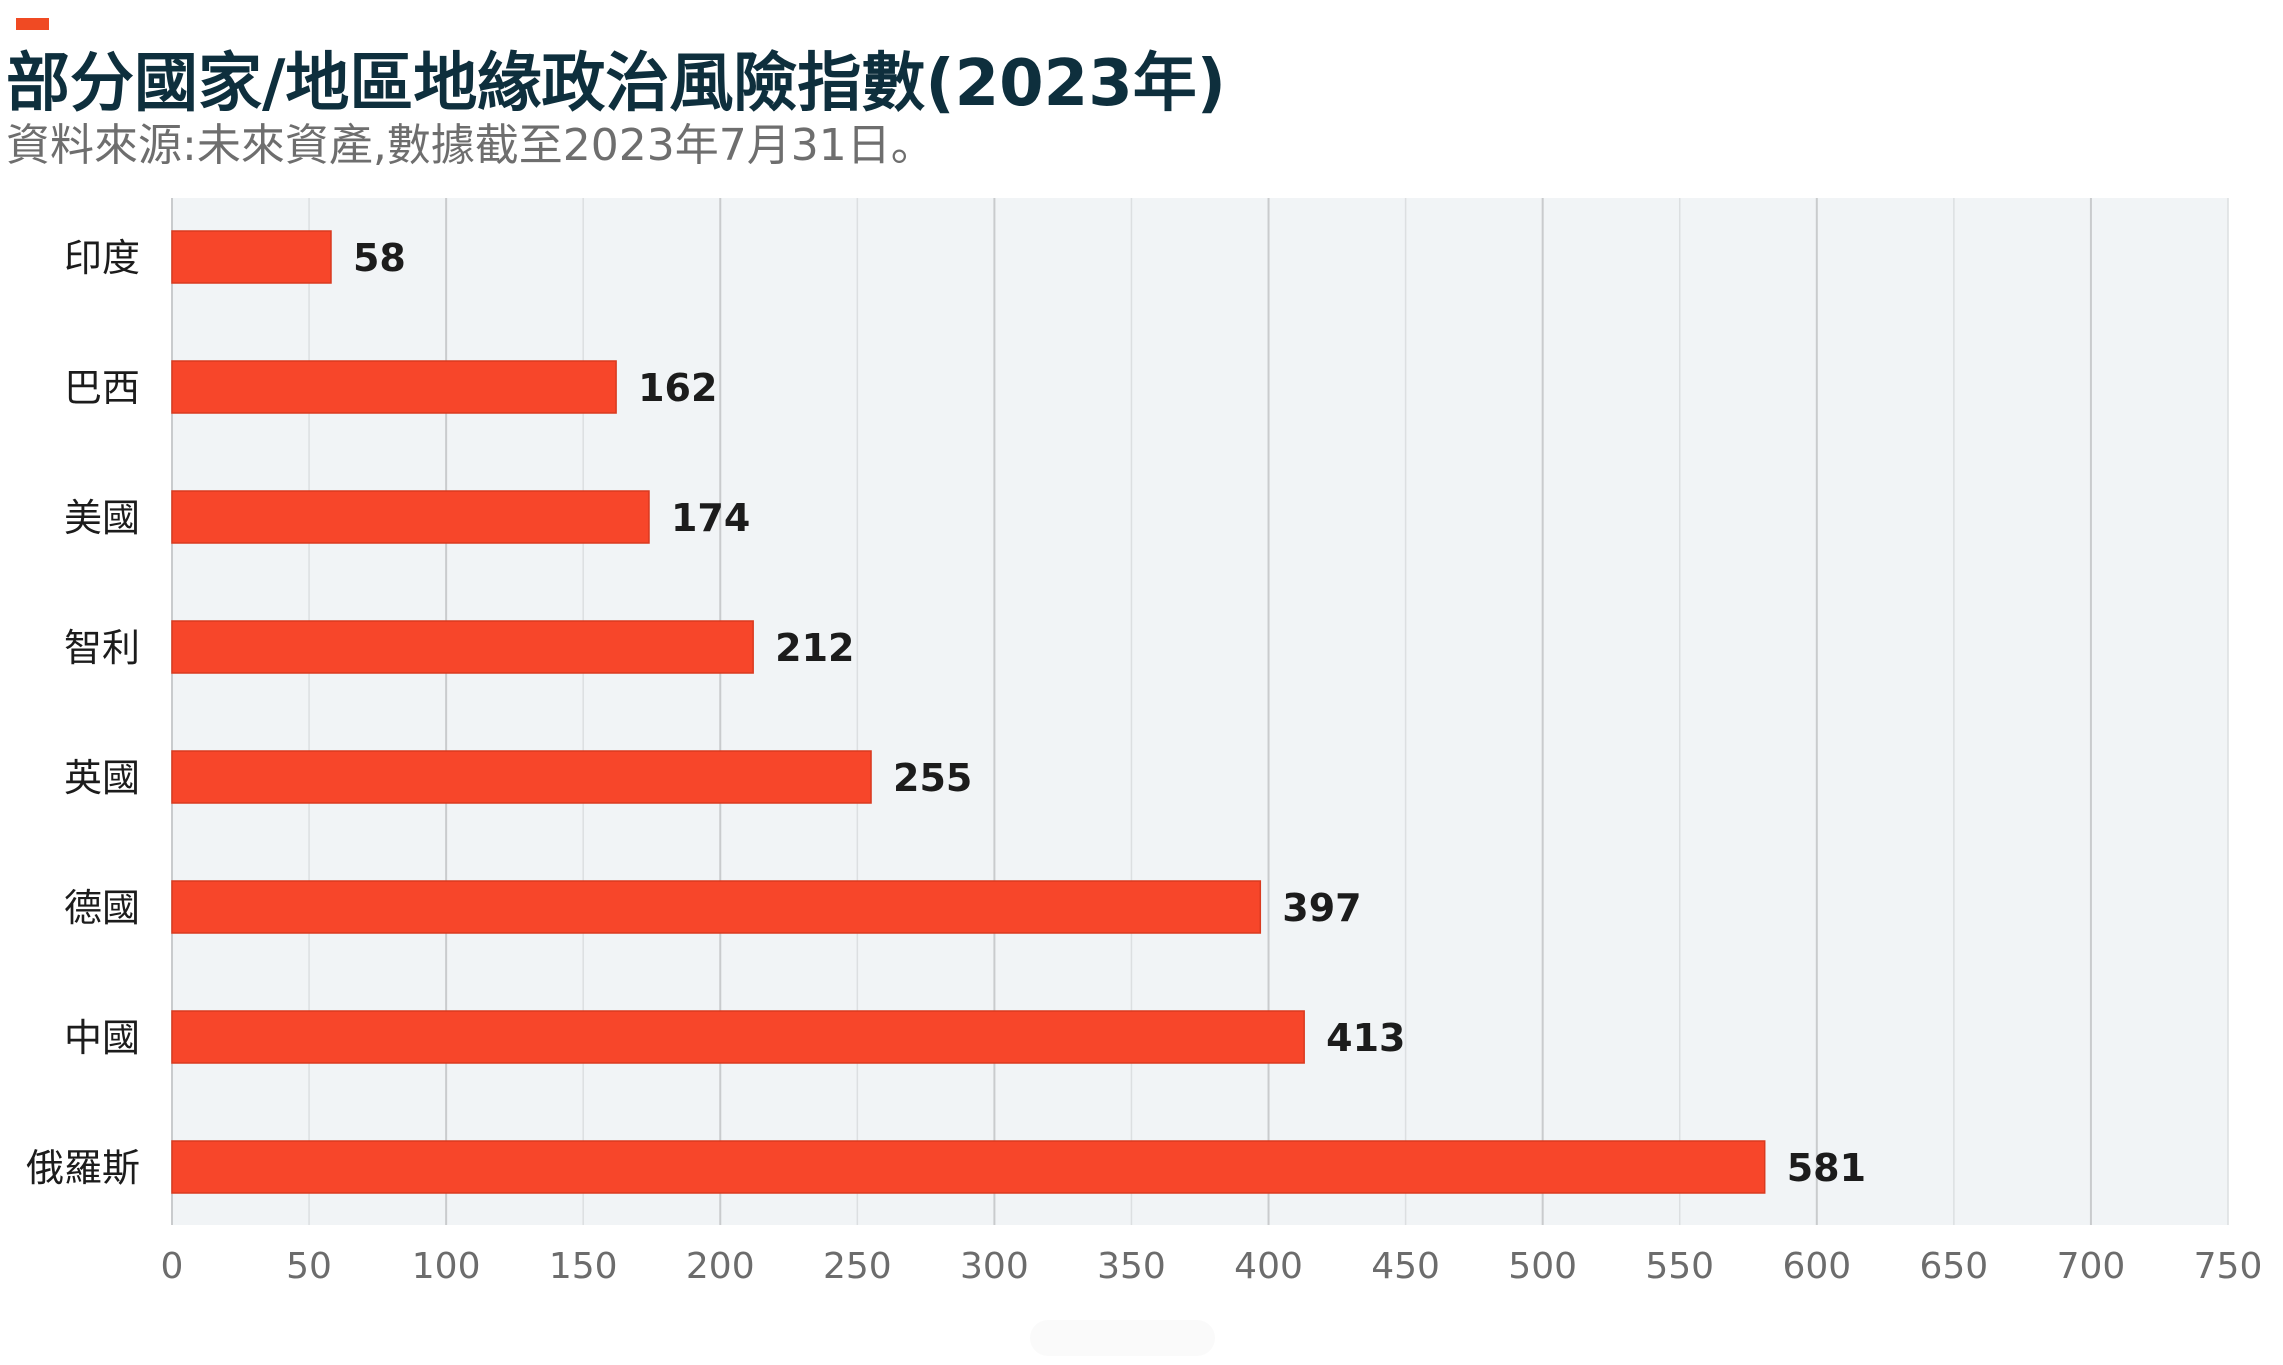  I want to click on x-tick-label-50: 50, so click(309, 1266).